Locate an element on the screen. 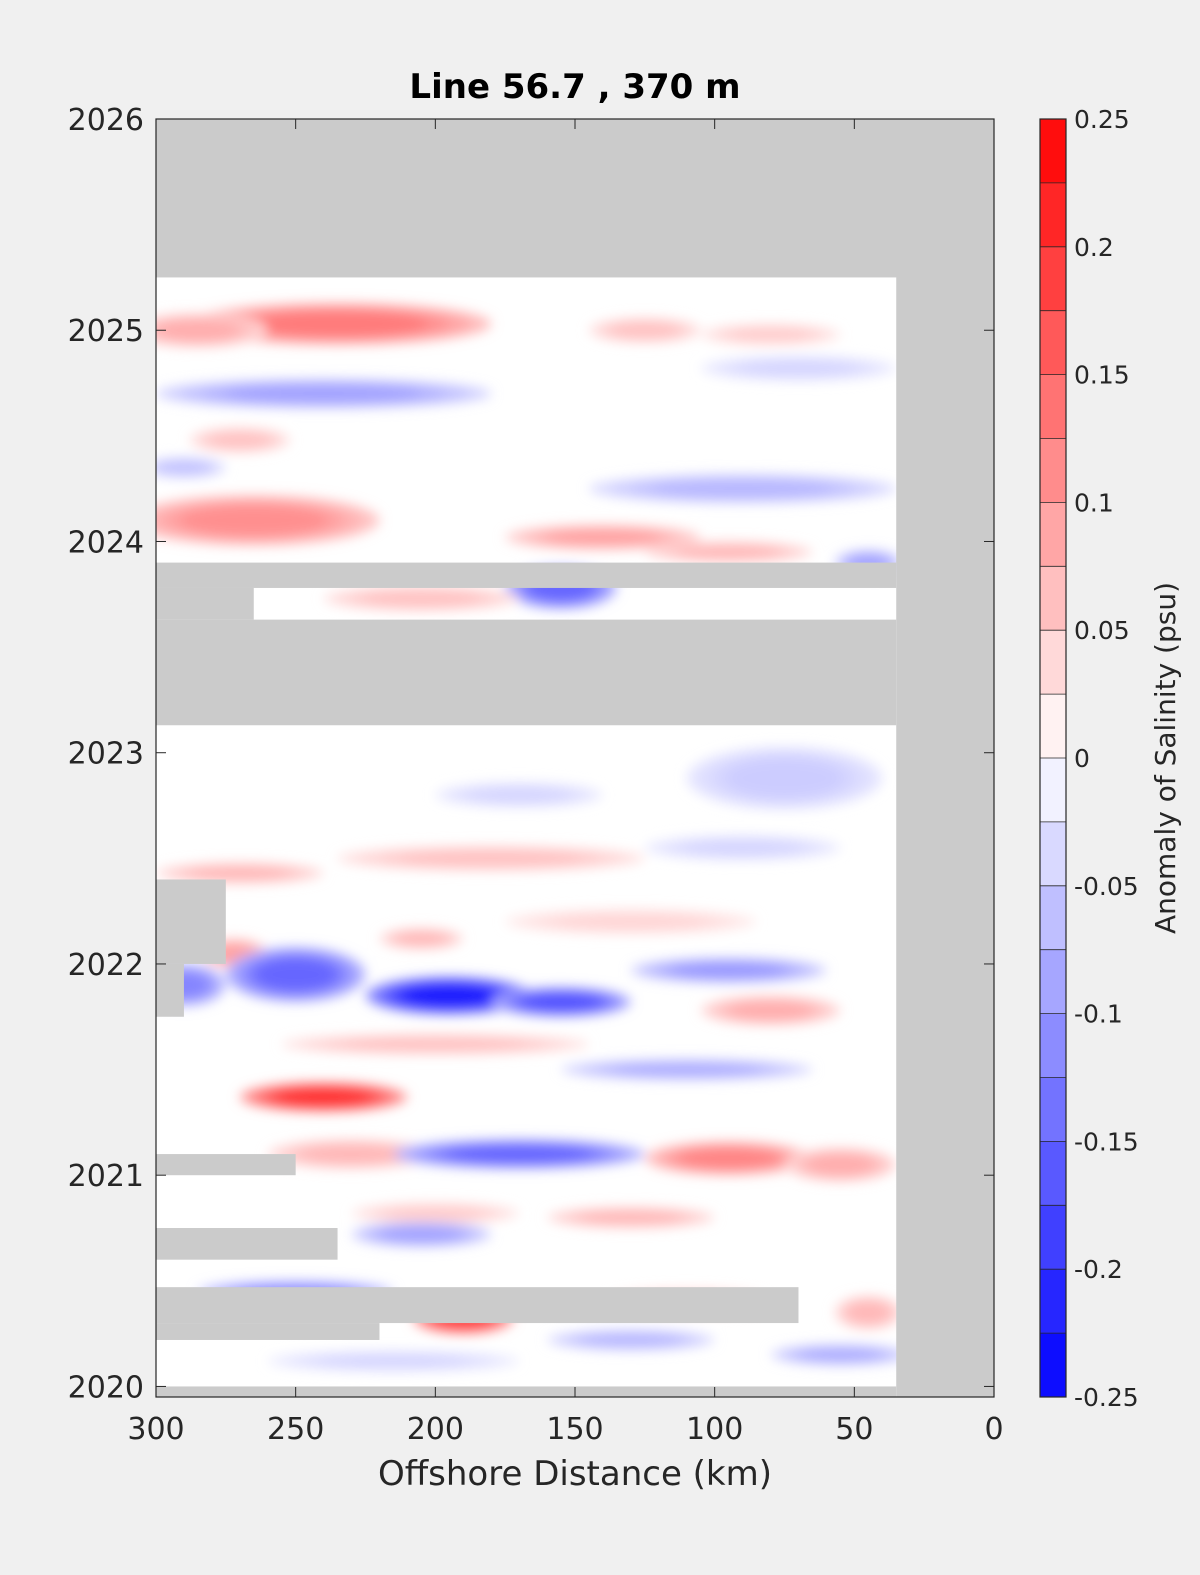 This screenshot has width=1200, height=1575. y-tick-label-2: 2022 is located at coordinates (106, 965).